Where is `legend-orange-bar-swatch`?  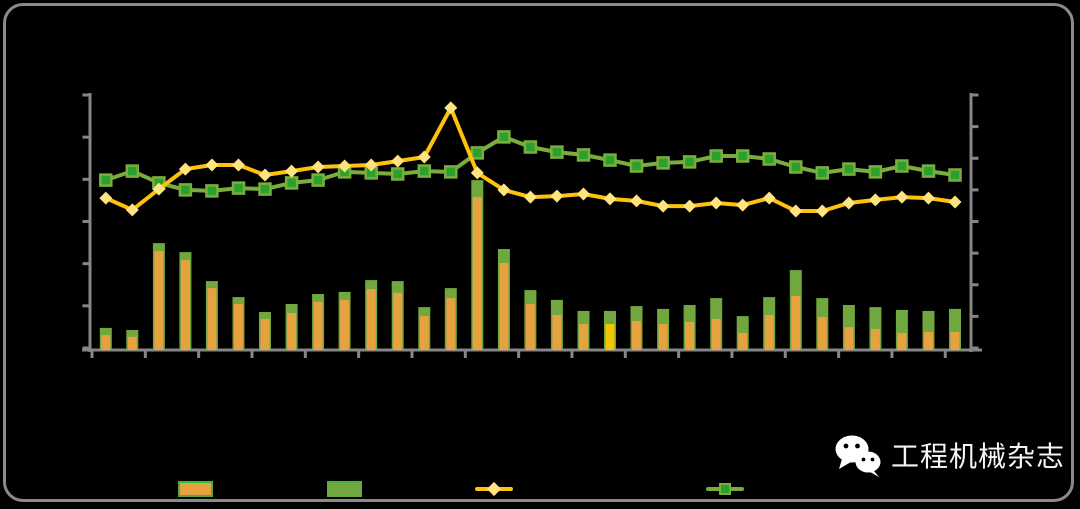
legend-orange-bar-swatch is located at coordinates (195, 489).